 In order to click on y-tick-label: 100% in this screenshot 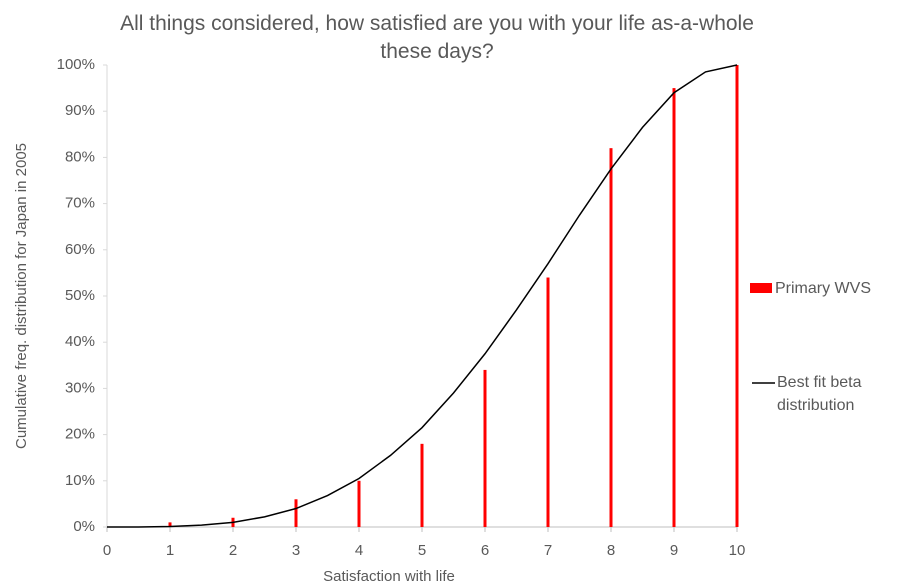, I will do `click(76, 64)`.